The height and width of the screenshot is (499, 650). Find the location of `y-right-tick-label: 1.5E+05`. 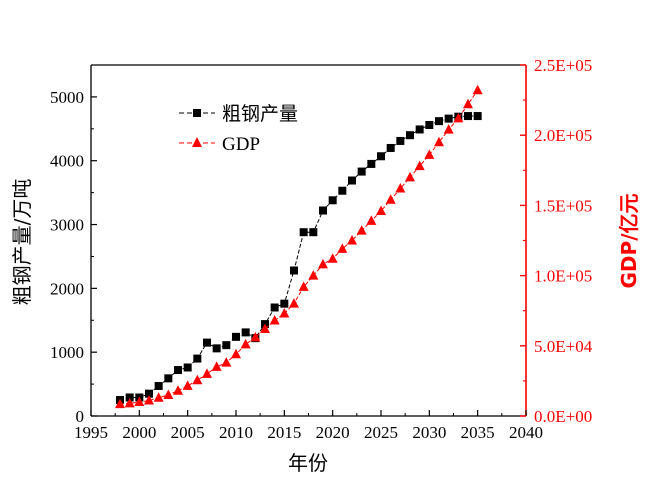

y-right-tick-label: 1.5E+05 is located at coordinates (563, 205).